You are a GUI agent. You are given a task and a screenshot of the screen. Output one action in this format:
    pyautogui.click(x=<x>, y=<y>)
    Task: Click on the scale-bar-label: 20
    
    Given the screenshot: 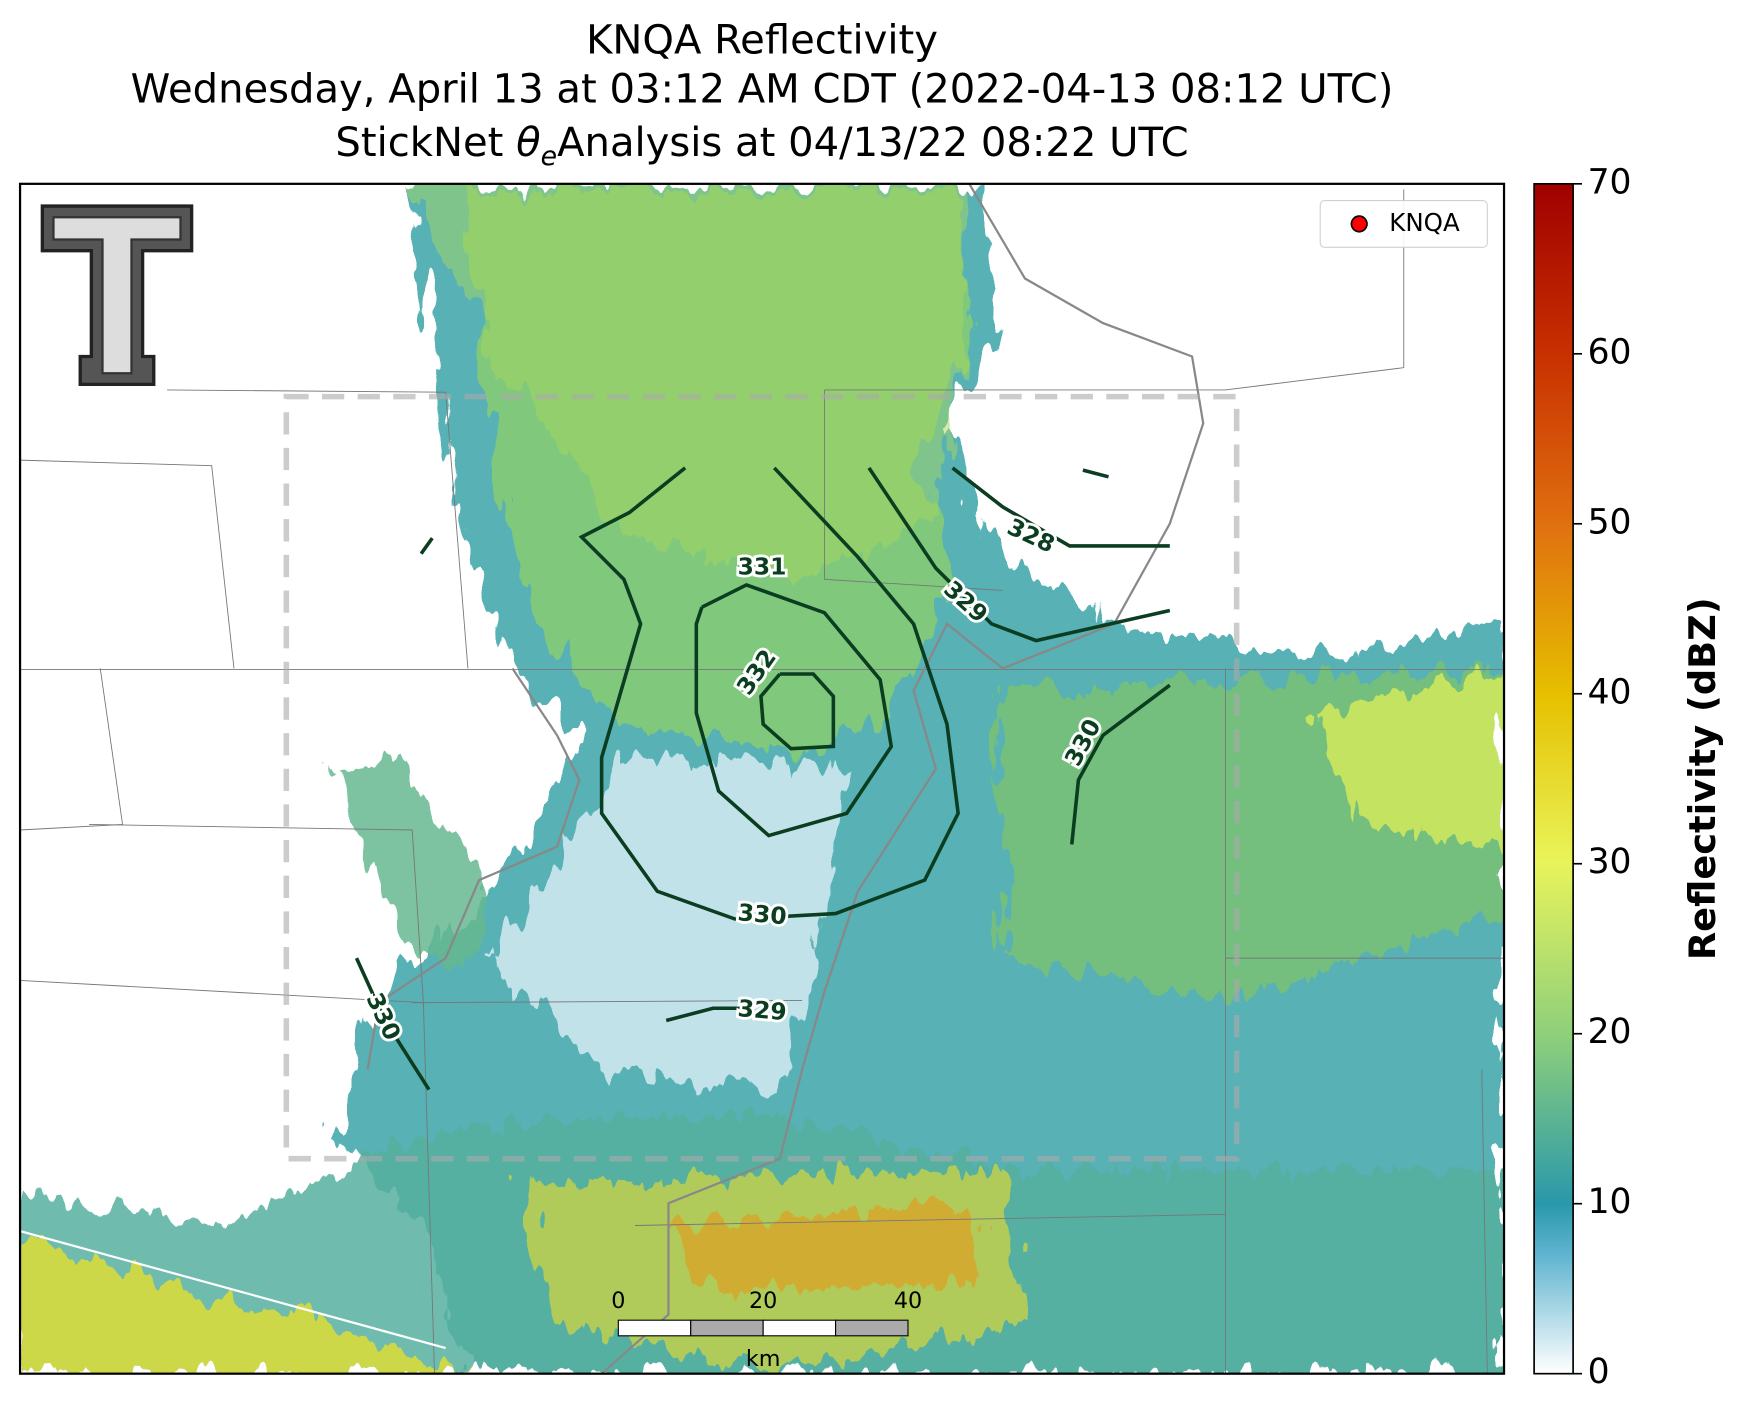 What is the action you would take?
    pyautogui.click(x=763, y=1301)
    